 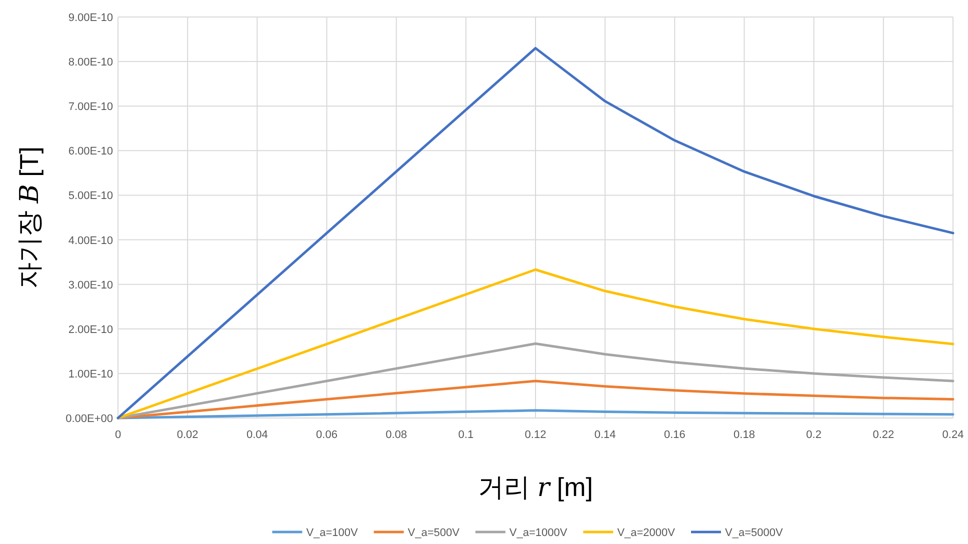 I want to click on x-tick-label: 0.02, so click(x=187, y=435).